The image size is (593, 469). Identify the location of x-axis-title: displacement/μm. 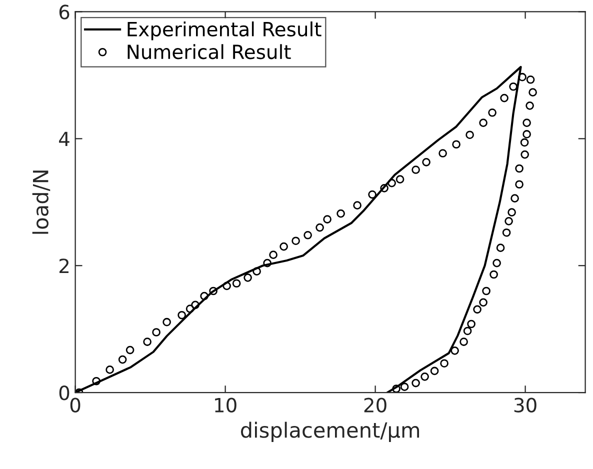
(330, 432).